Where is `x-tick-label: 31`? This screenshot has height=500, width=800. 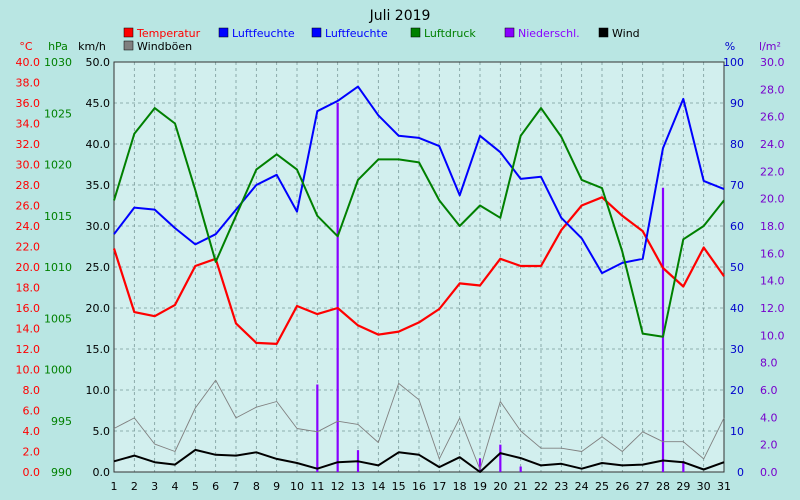
x-tick-label: 31 is located at coordinates (724, 486).